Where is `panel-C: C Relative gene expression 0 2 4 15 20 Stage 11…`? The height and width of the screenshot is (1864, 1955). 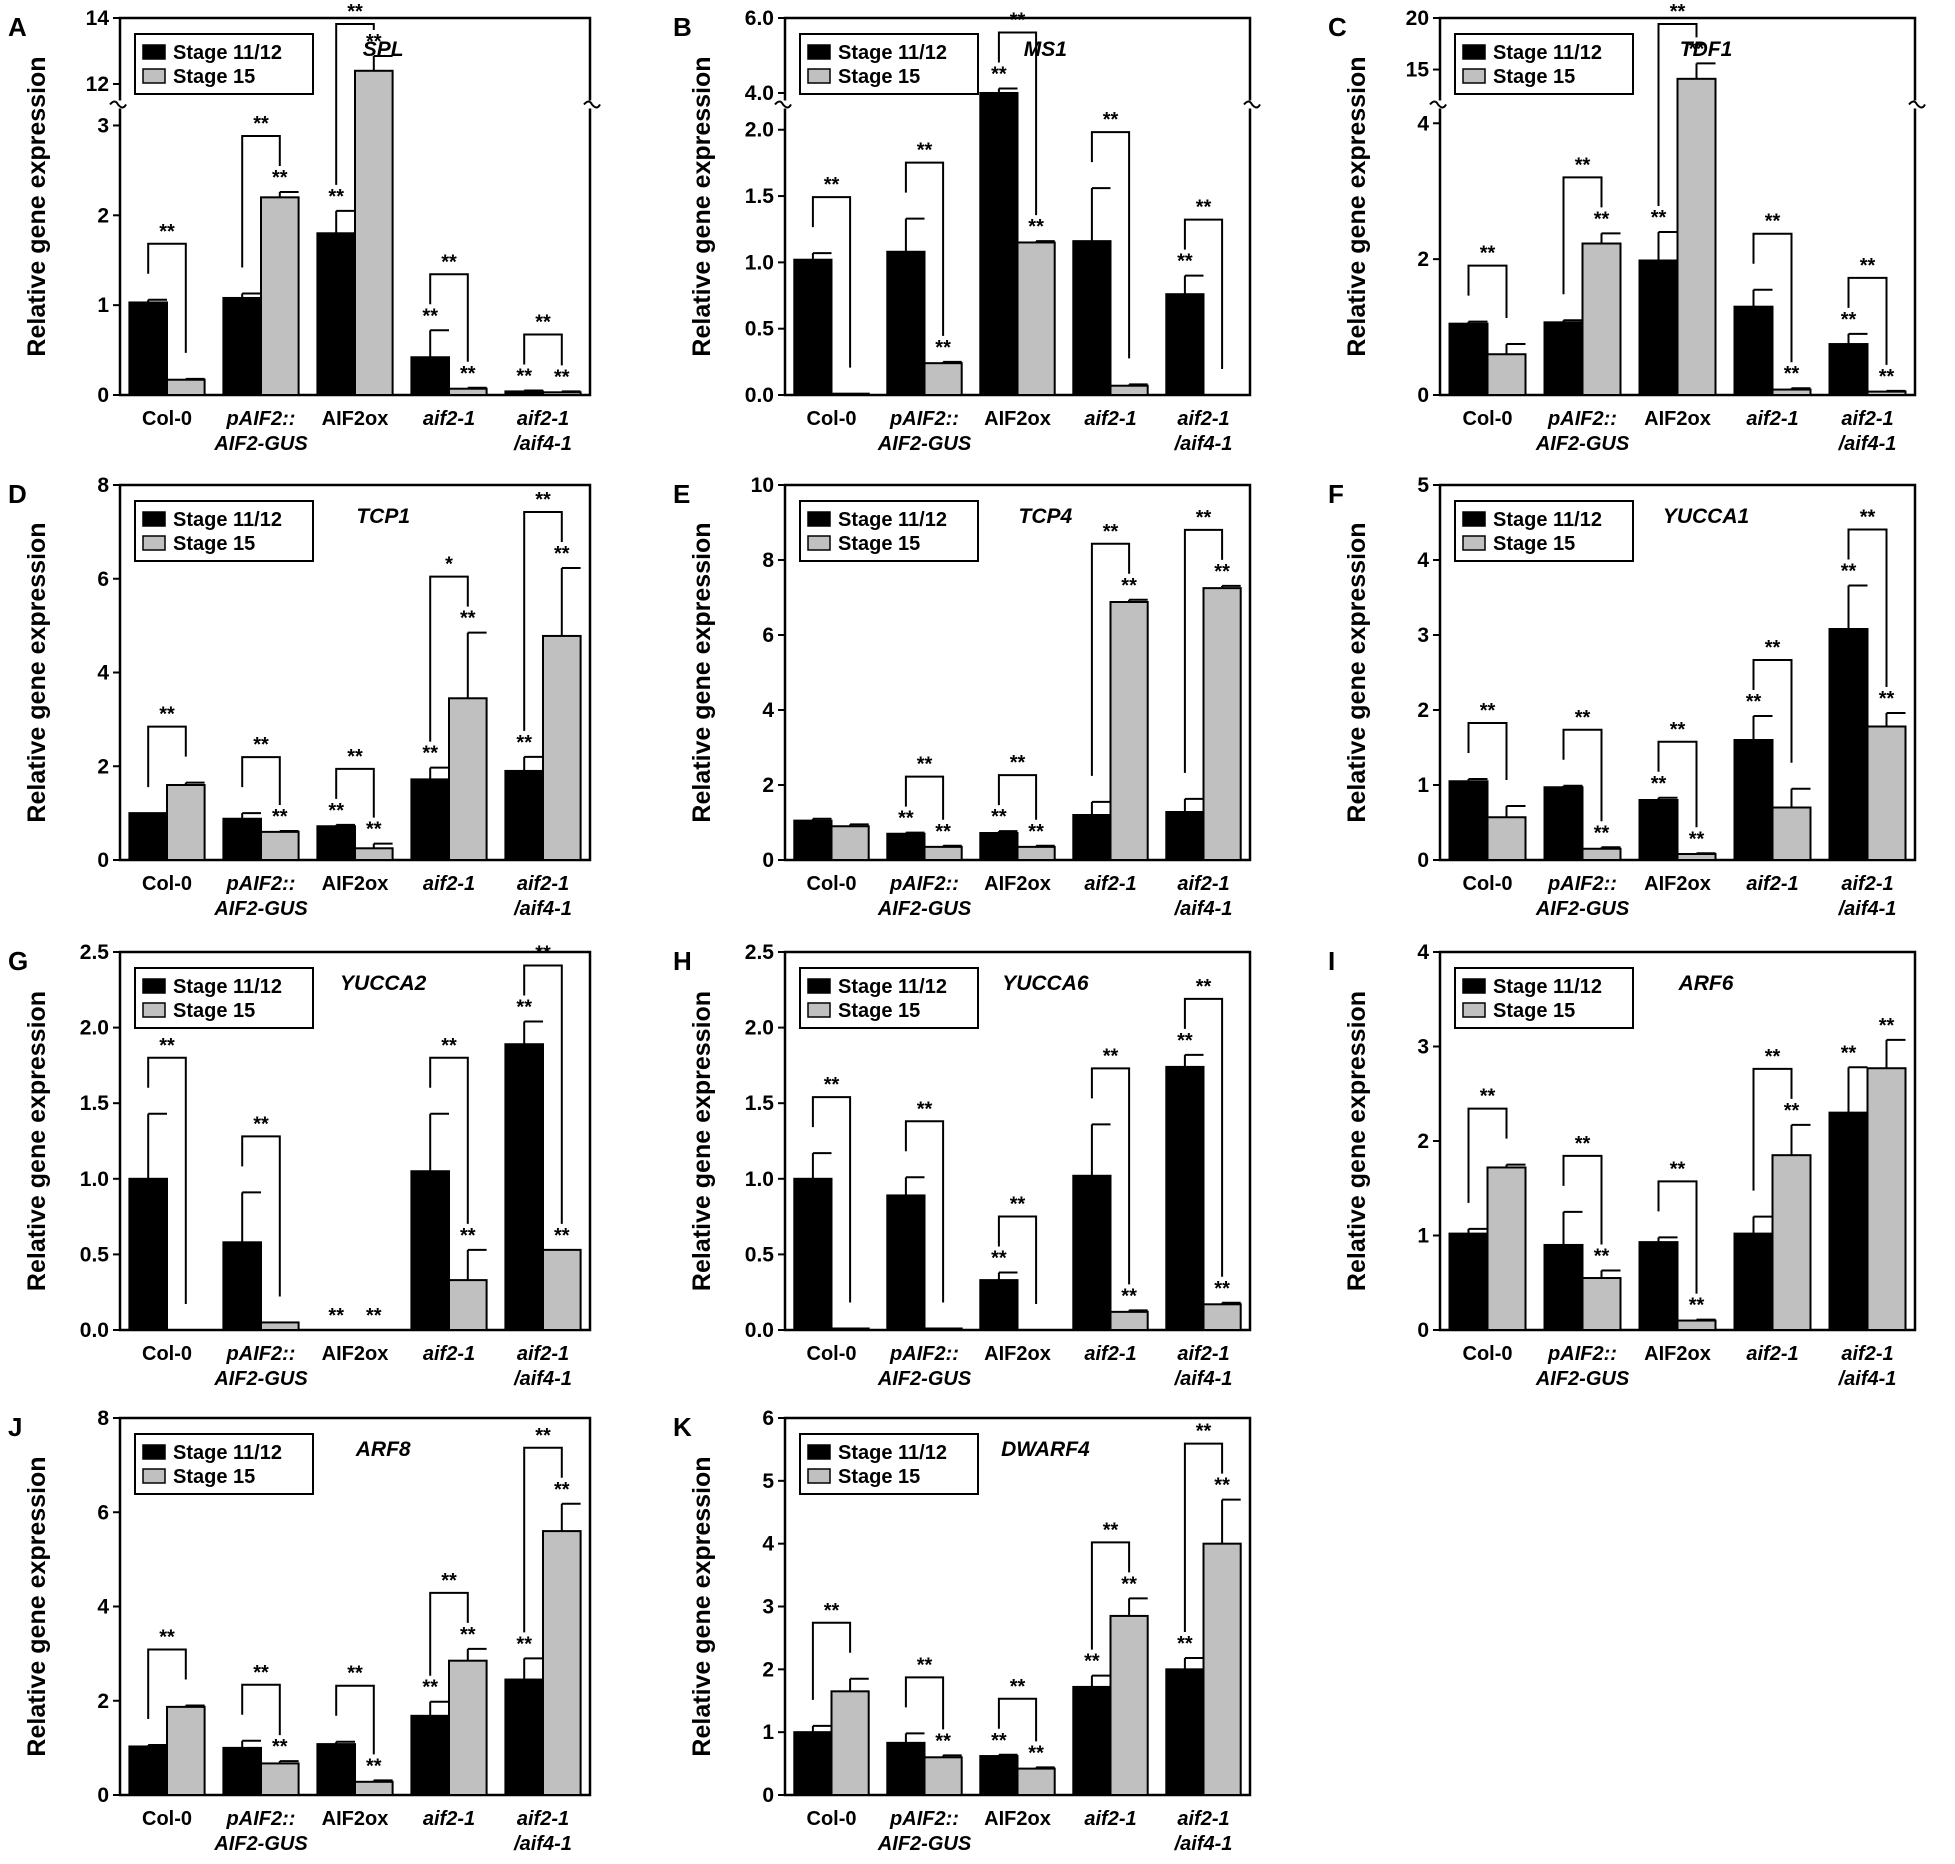 panel-C: C Relative gene expression 0 2 4 15 20 Stage 11… is located at coordinates (1627, 228).